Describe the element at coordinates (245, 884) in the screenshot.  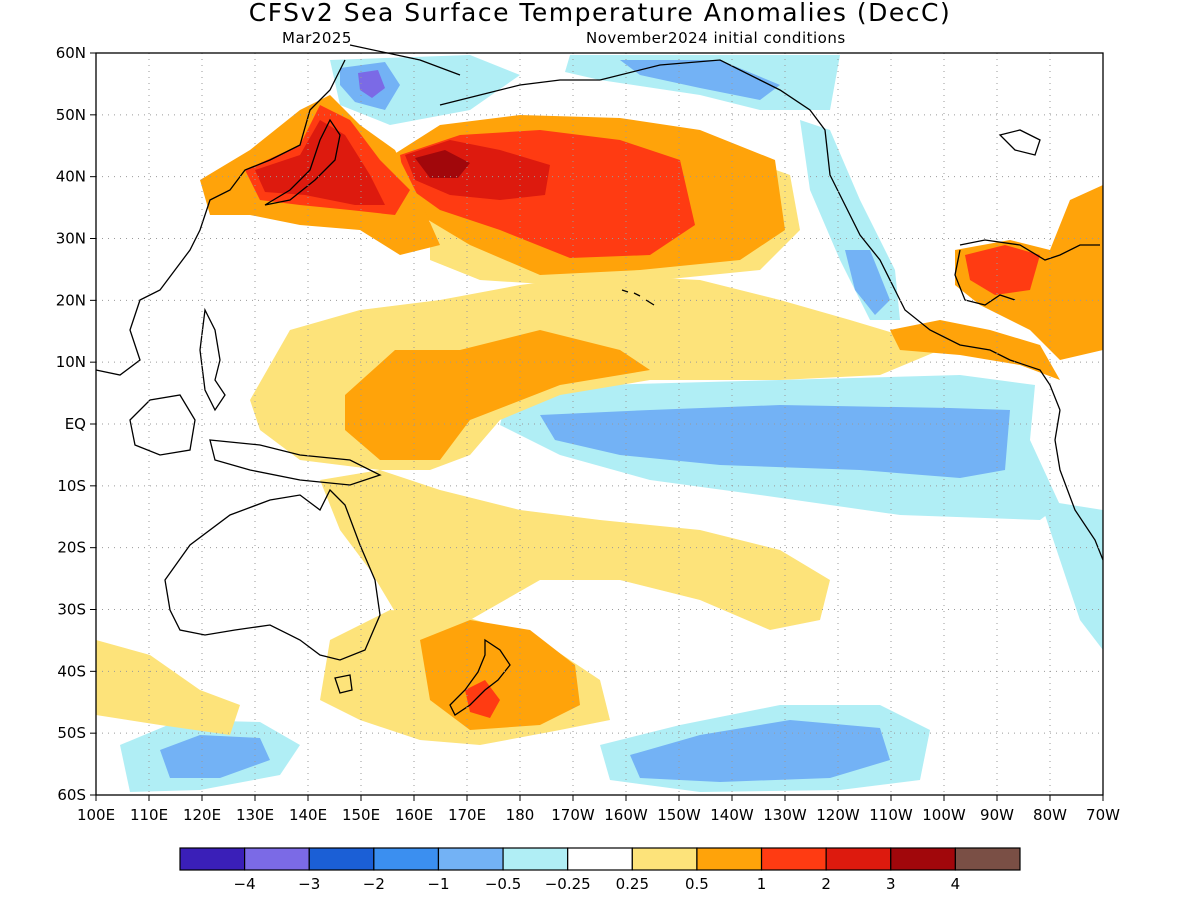
I see `legend-label: −4` at that location.